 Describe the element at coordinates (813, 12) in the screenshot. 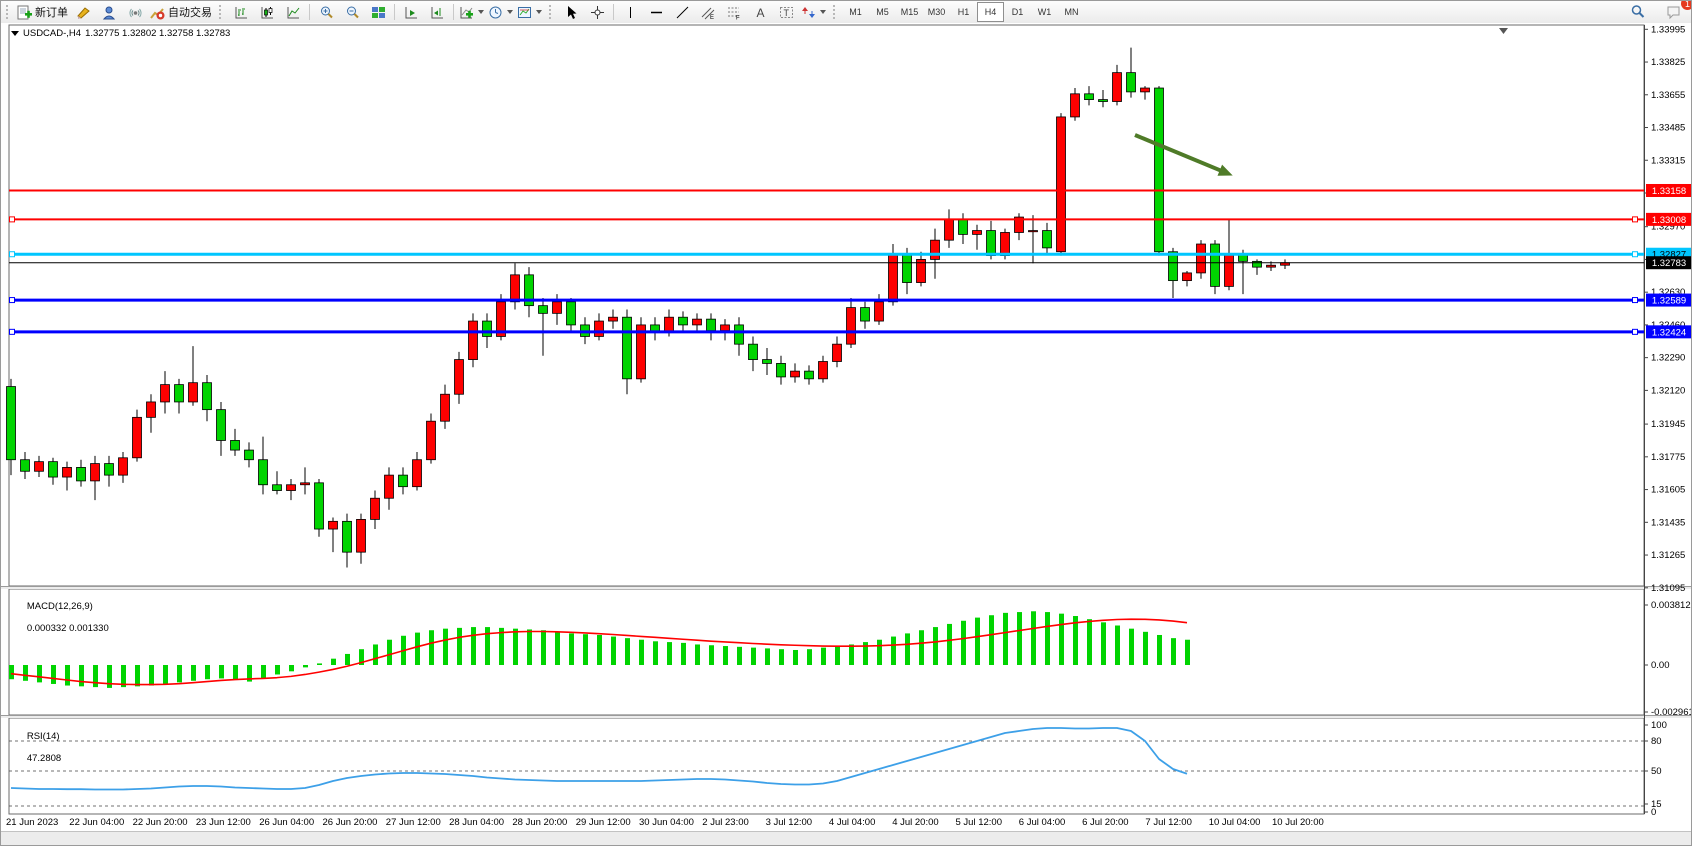

I see `arrows-button` at that location.